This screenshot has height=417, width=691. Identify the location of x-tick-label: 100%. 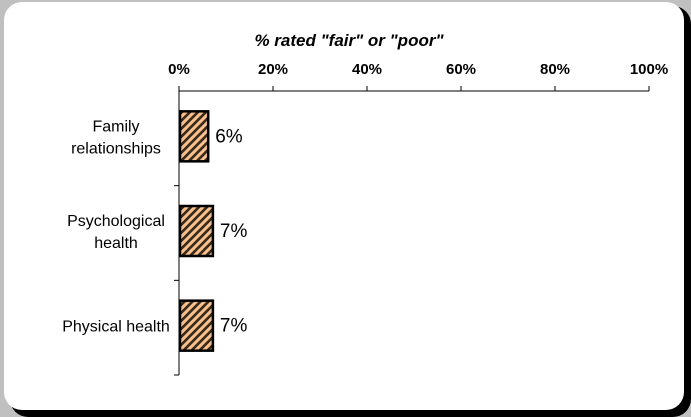
(649, 69).